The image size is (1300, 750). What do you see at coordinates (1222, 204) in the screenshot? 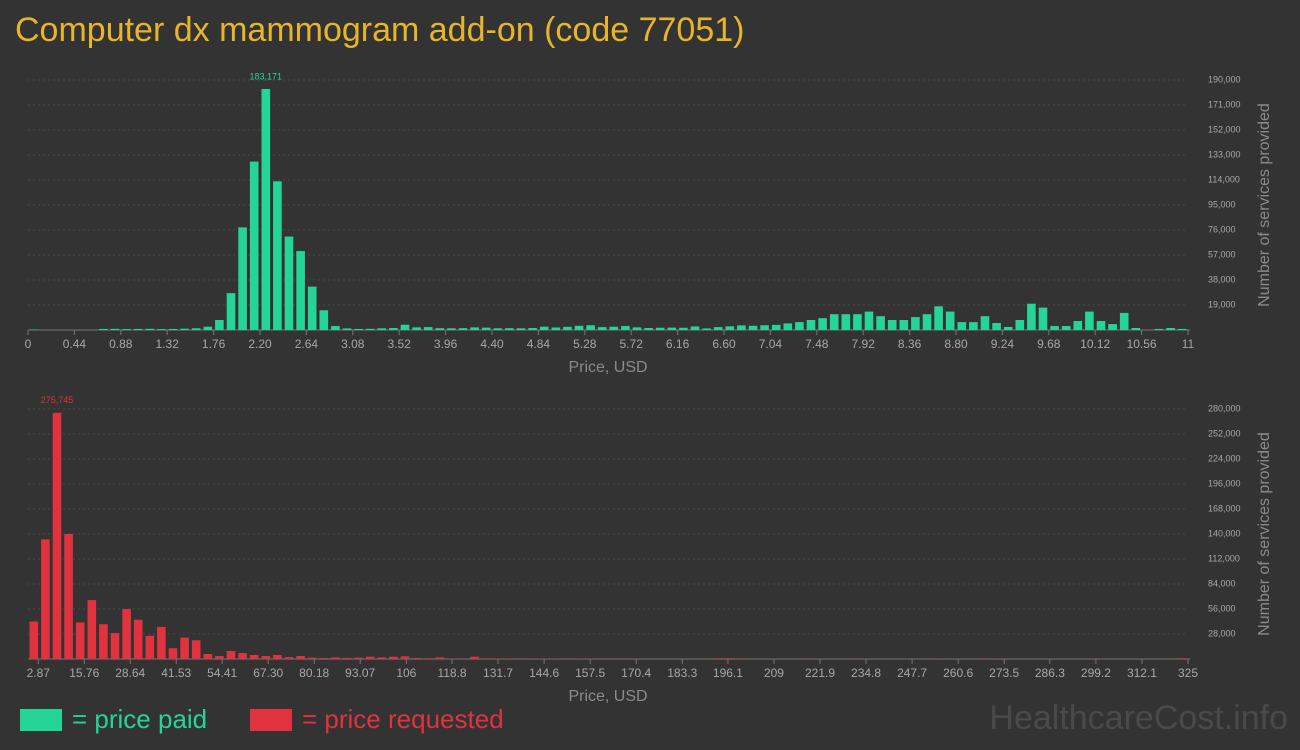
I see `y-tick-label: 95,000` at bounding box center [1222, 204].